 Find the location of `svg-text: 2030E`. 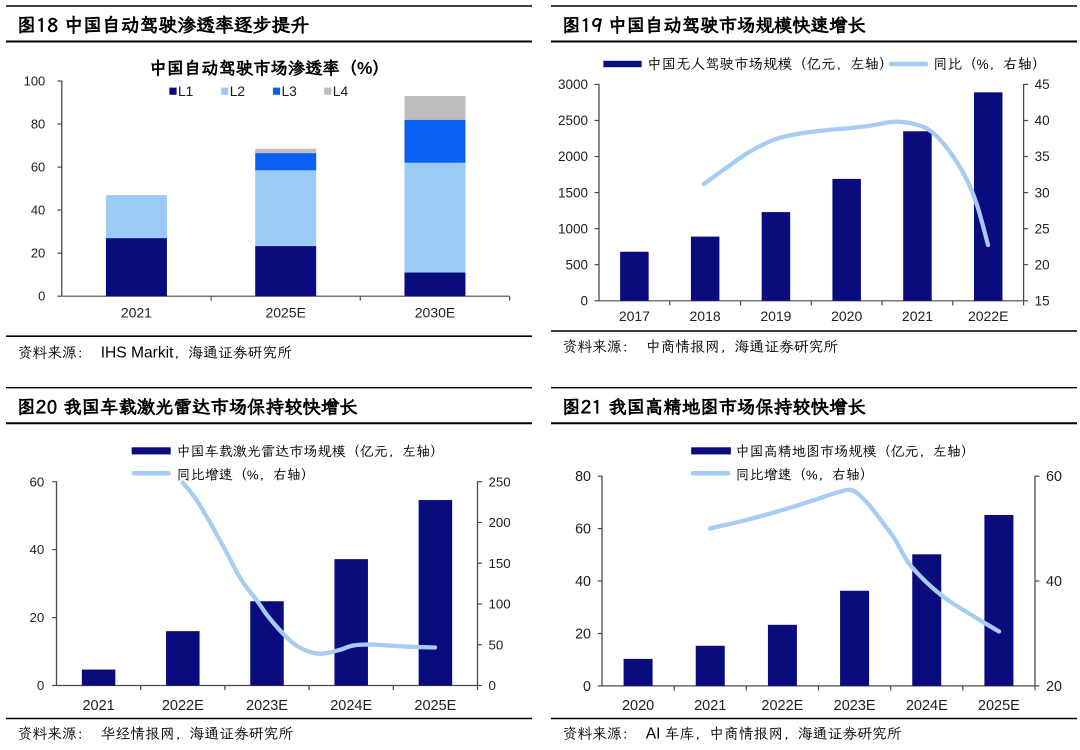

svg-text: 2030E is located at coordinates (435, 312).